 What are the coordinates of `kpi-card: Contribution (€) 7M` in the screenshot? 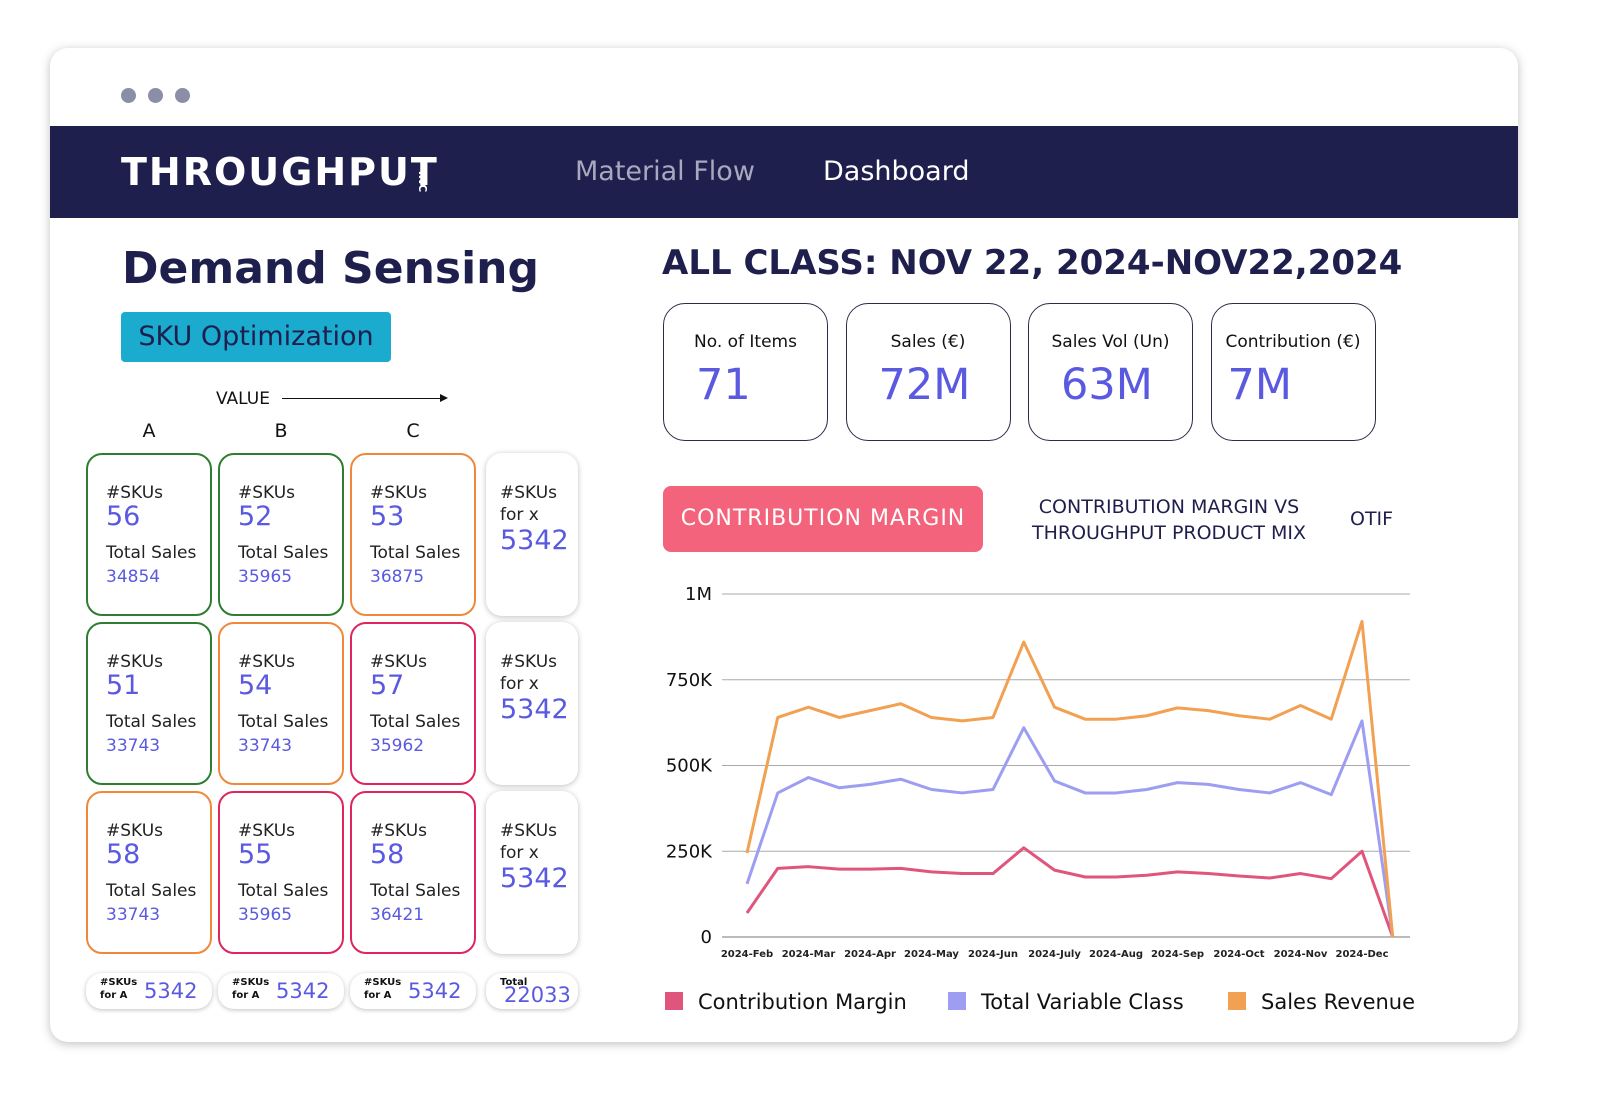 It's located at (1293, 372).